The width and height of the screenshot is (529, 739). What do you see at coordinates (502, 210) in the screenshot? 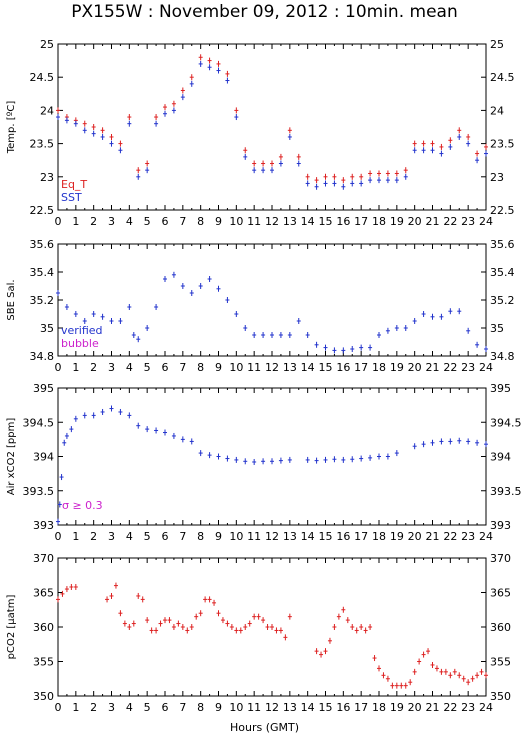
I see `y-tick-label-right: 22.5` at bounding box center [502, 210].